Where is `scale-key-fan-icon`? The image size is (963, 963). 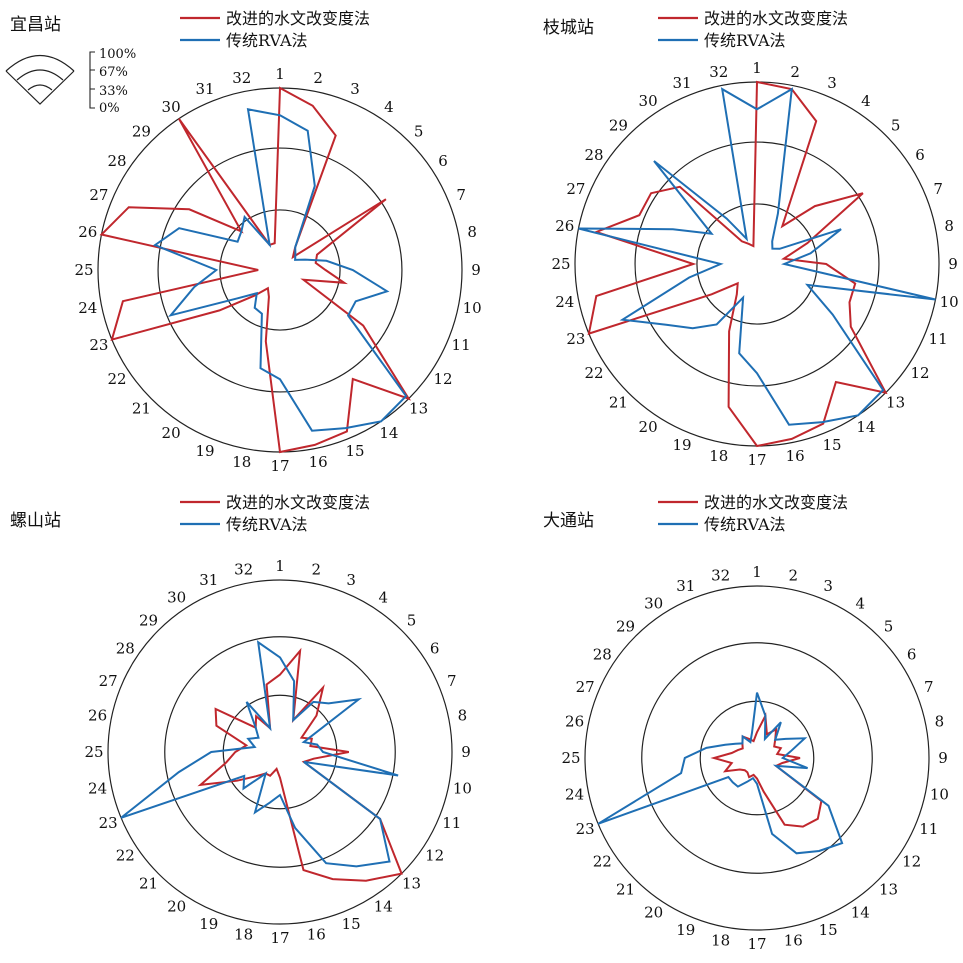
scale-key-fan-icon is located at coordinates (40, 79).